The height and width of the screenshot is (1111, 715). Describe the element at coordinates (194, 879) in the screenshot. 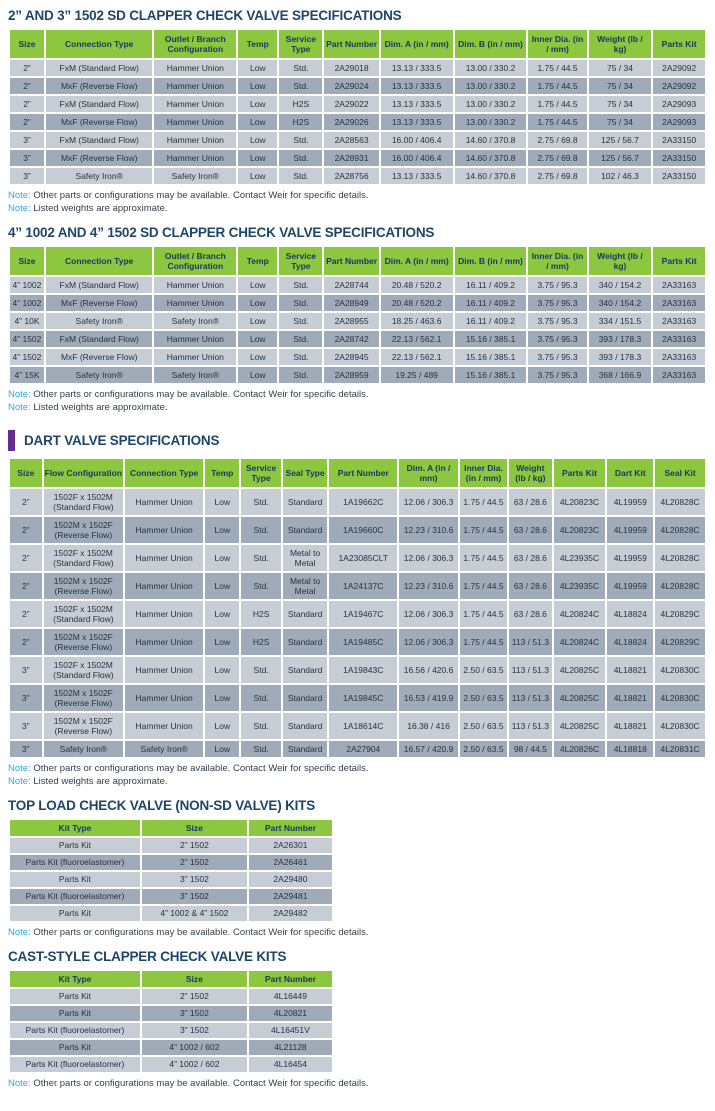

I see `table-cell: 3” 1502` at that location.